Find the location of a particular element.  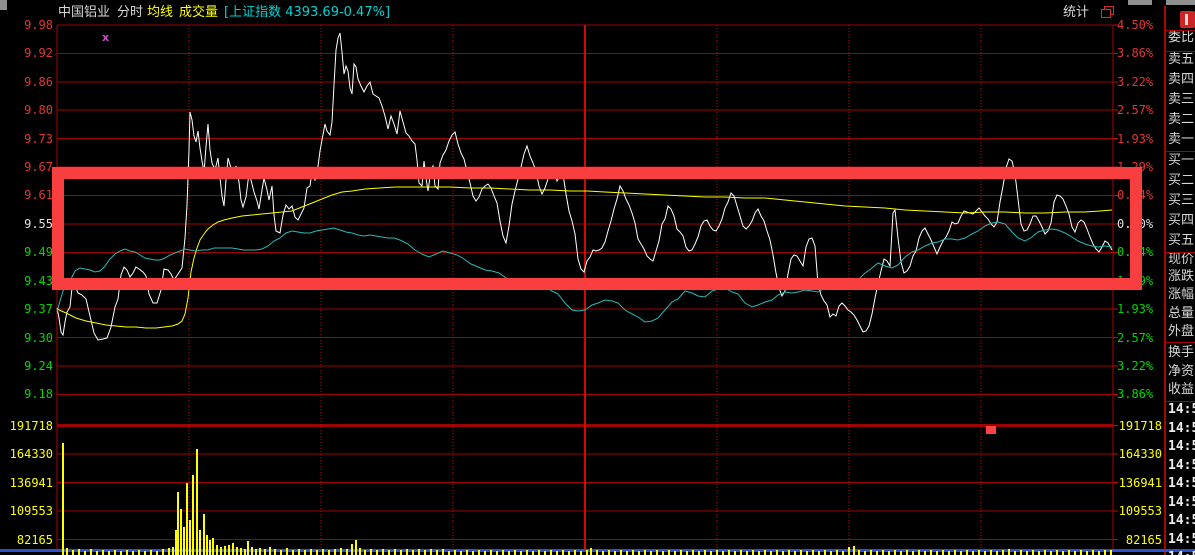

quote-panel-border is located at coordinates (1165, 280).